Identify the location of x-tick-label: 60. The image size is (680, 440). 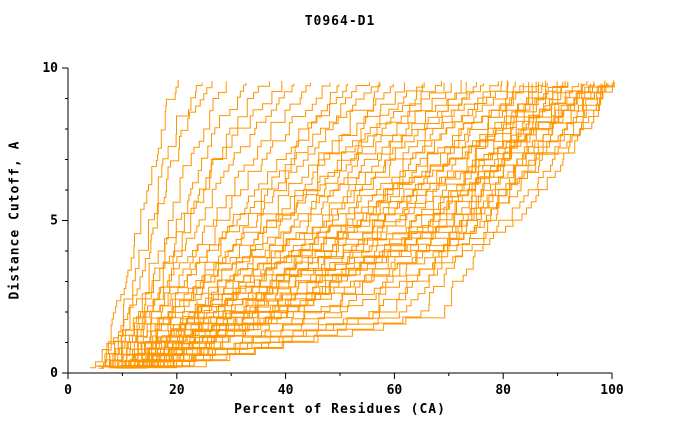
(395, 390).